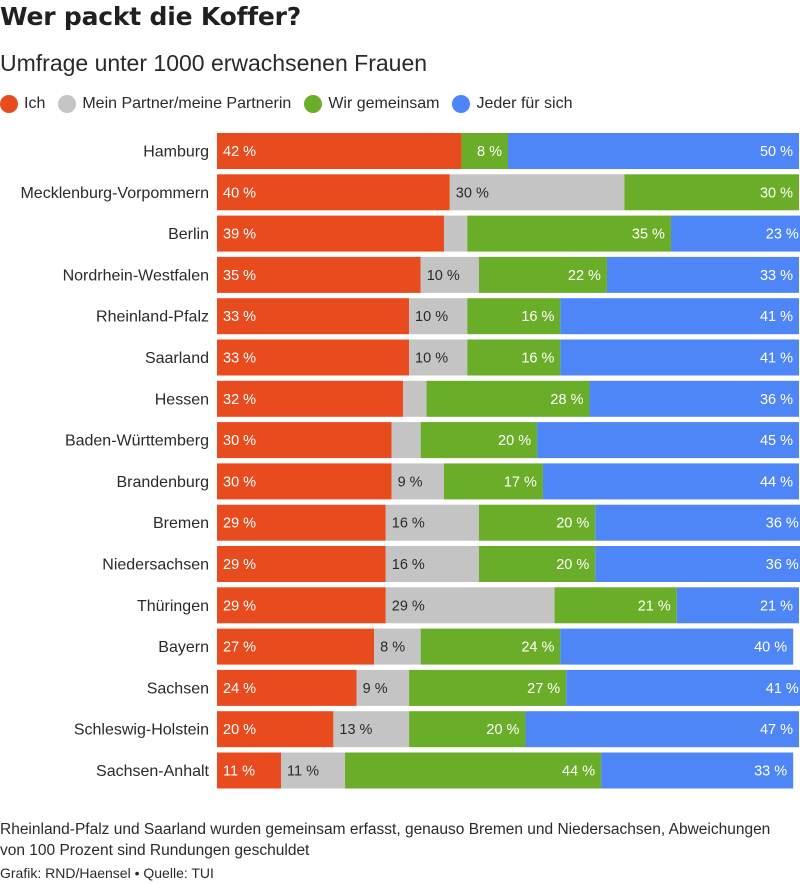  I want to click on bar-label-thüringen-ich: 29 %, so click(239, 606).